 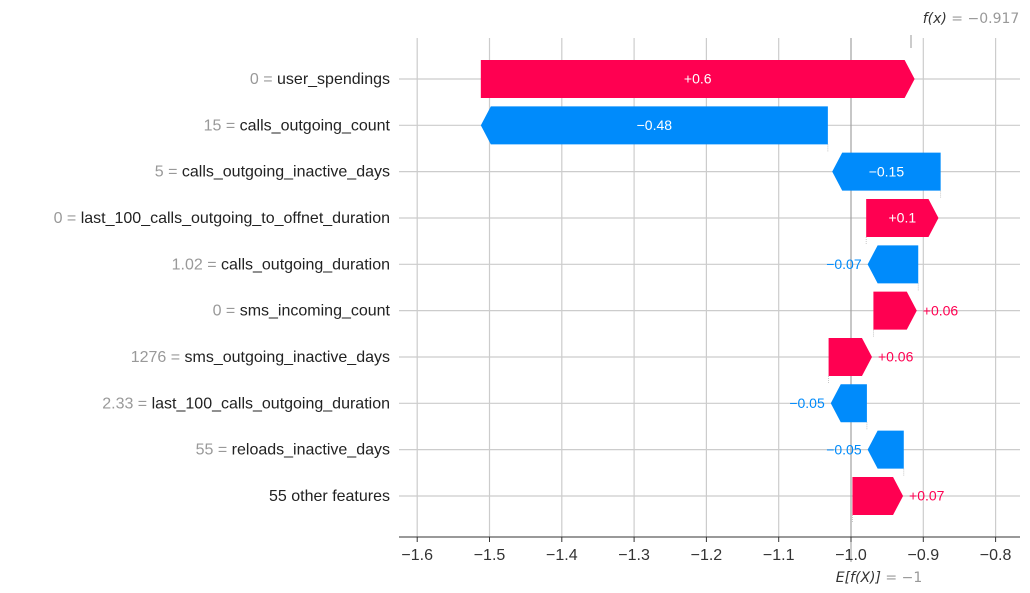 I want to click on row-label-2: 5 = calls_outgoing_inactive_days, so click(x=272, y=172).